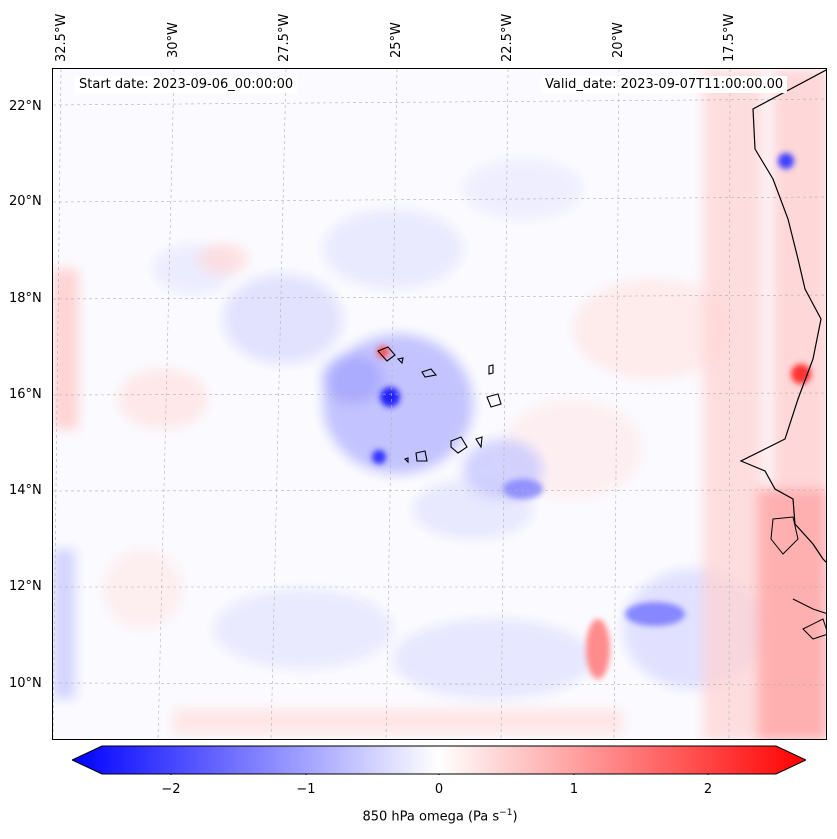 This screenshot has width=837, height=839. What do you see at coordinates (25, 586) in the screenshot?
I see `lat-label-12N: 12°N` at bounding box center [25, 586].